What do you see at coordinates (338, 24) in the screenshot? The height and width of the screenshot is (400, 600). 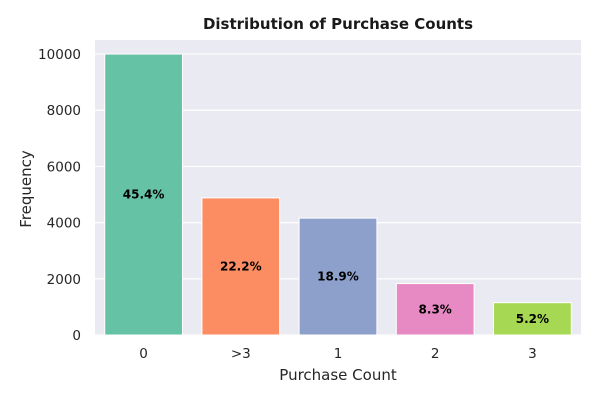 I see `chart-title: Distribution of Purchase Counts` at bounding box center [338, 24].